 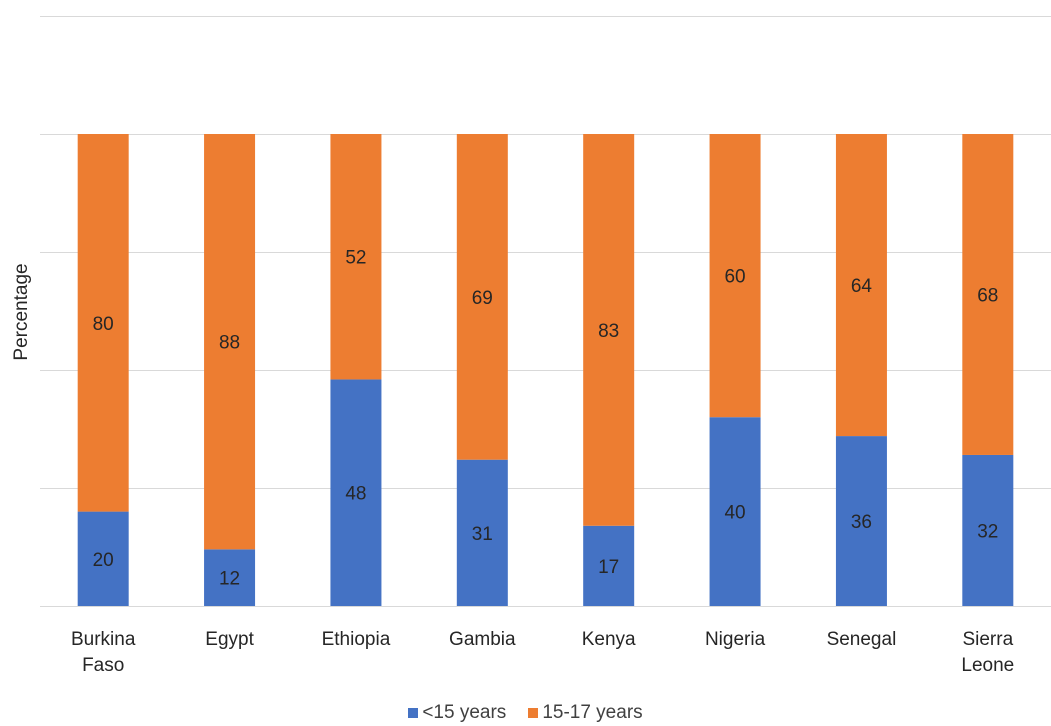 What do you see at coordinates (735, 639) in the screenshot?
I see `x-tick-label: Nigeria` at bounding box center [735, 639].